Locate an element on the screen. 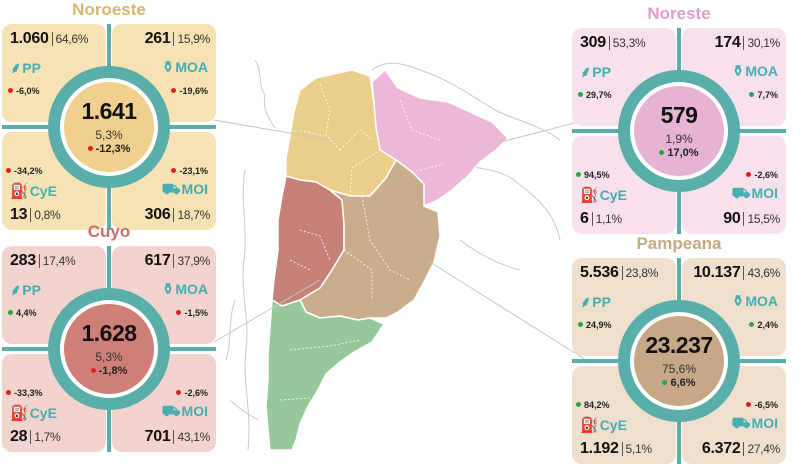  moa-share: 30,1% is located at coordinates (761, 43).